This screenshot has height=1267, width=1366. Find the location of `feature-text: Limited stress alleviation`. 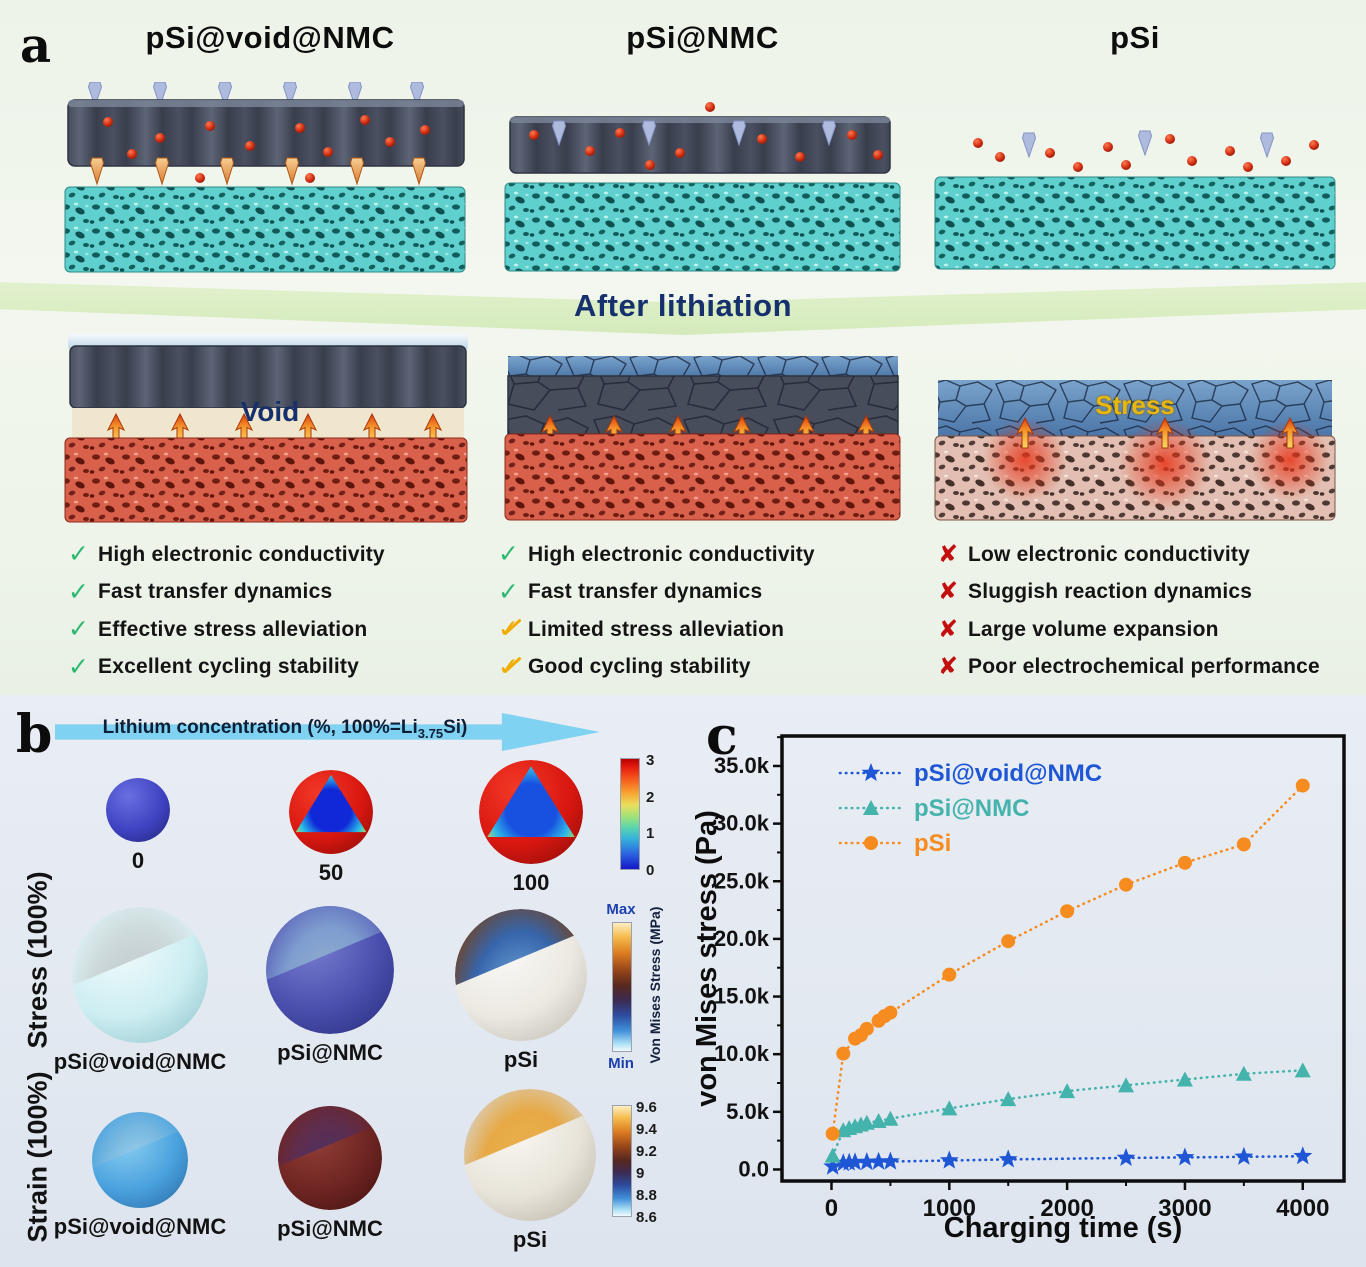

feature-text: Limited stress alleviation is located at coordinates (656, 629).